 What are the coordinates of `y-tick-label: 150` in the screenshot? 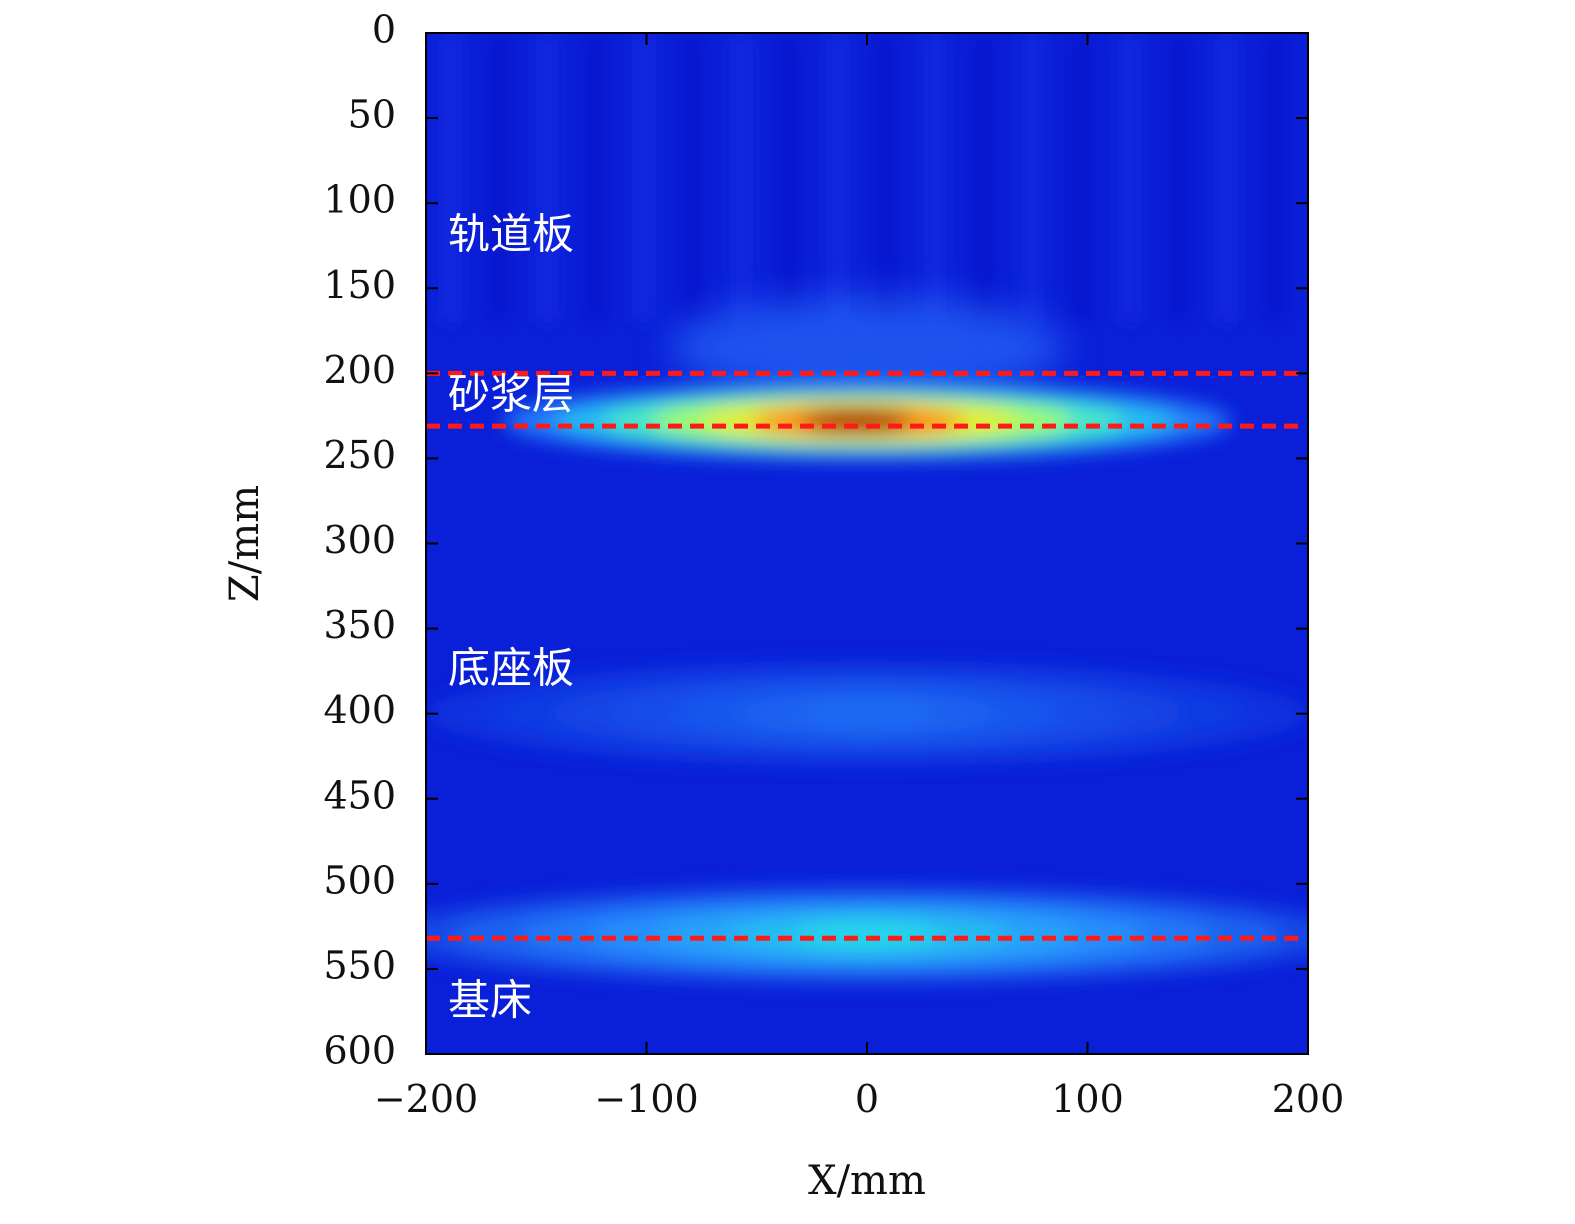 It's located at (359, 285).